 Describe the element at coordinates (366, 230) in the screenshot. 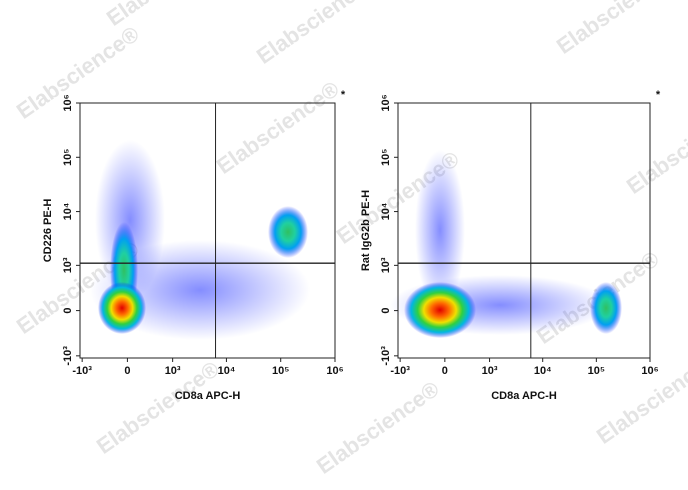

I see `y-axis-label: Rat IgG2b PE-H` at that location.